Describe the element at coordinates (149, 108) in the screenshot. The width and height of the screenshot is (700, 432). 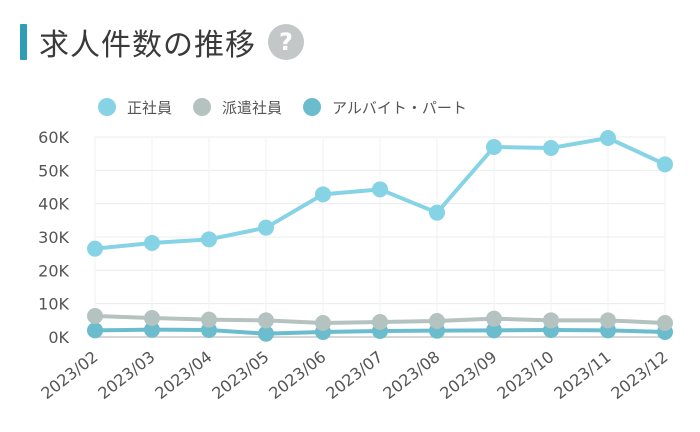
I see `legend-label: 正社員` at that location.